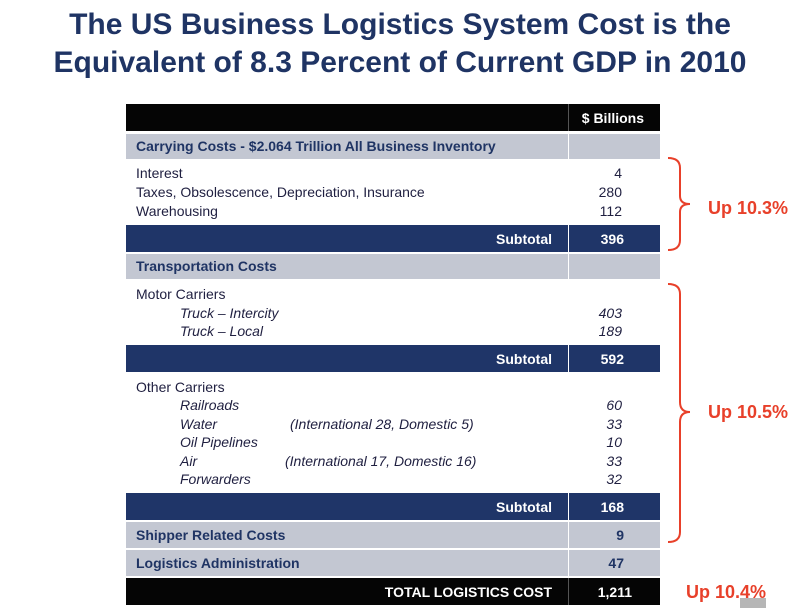  What do you see at coordinates (393, 266) in the screenshot?
I see `transport-costs-header: Transportation Costs` at bounding box center [393, 266].